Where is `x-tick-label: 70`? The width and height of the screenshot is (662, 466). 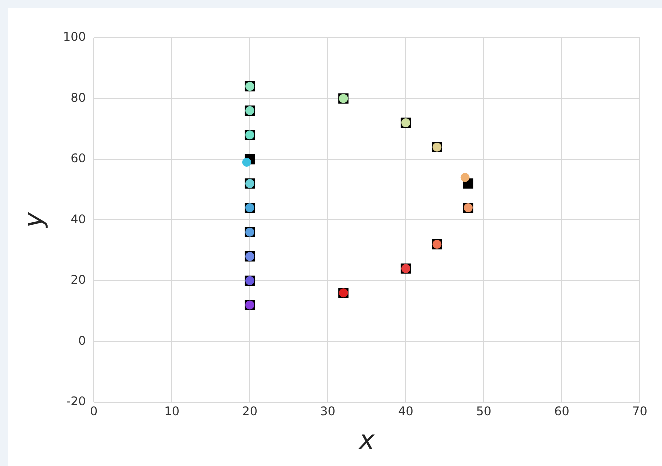 x-tick-label: 70 is located at coordinates (640, 411).